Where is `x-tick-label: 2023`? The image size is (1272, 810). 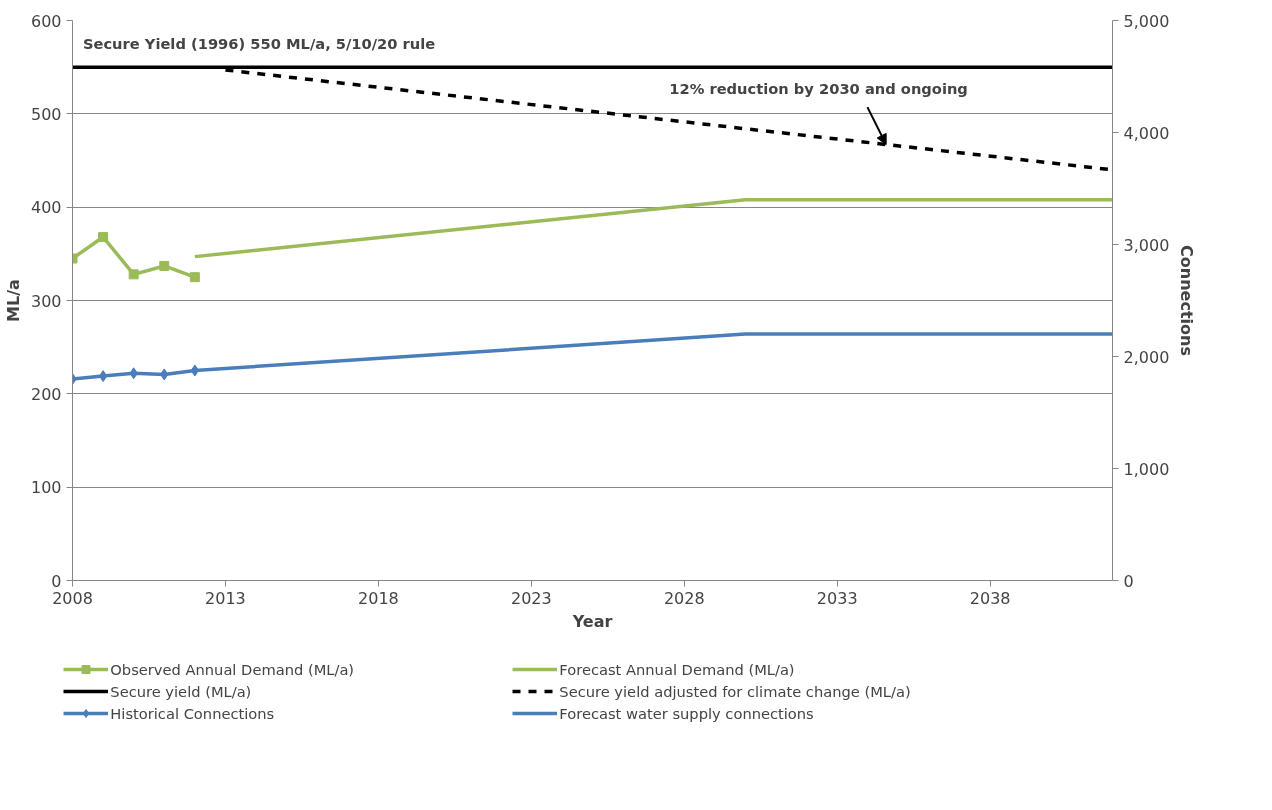 x-tick-label: 2023 is located at coordinates (531, 598).